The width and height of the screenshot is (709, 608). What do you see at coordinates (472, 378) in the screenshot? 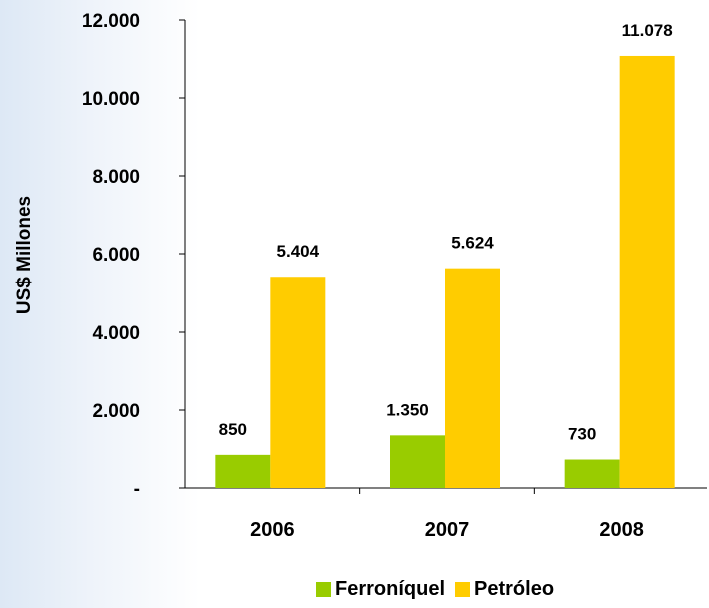
I see `bar-petróleo-2007` at bounding box center [472, 378].